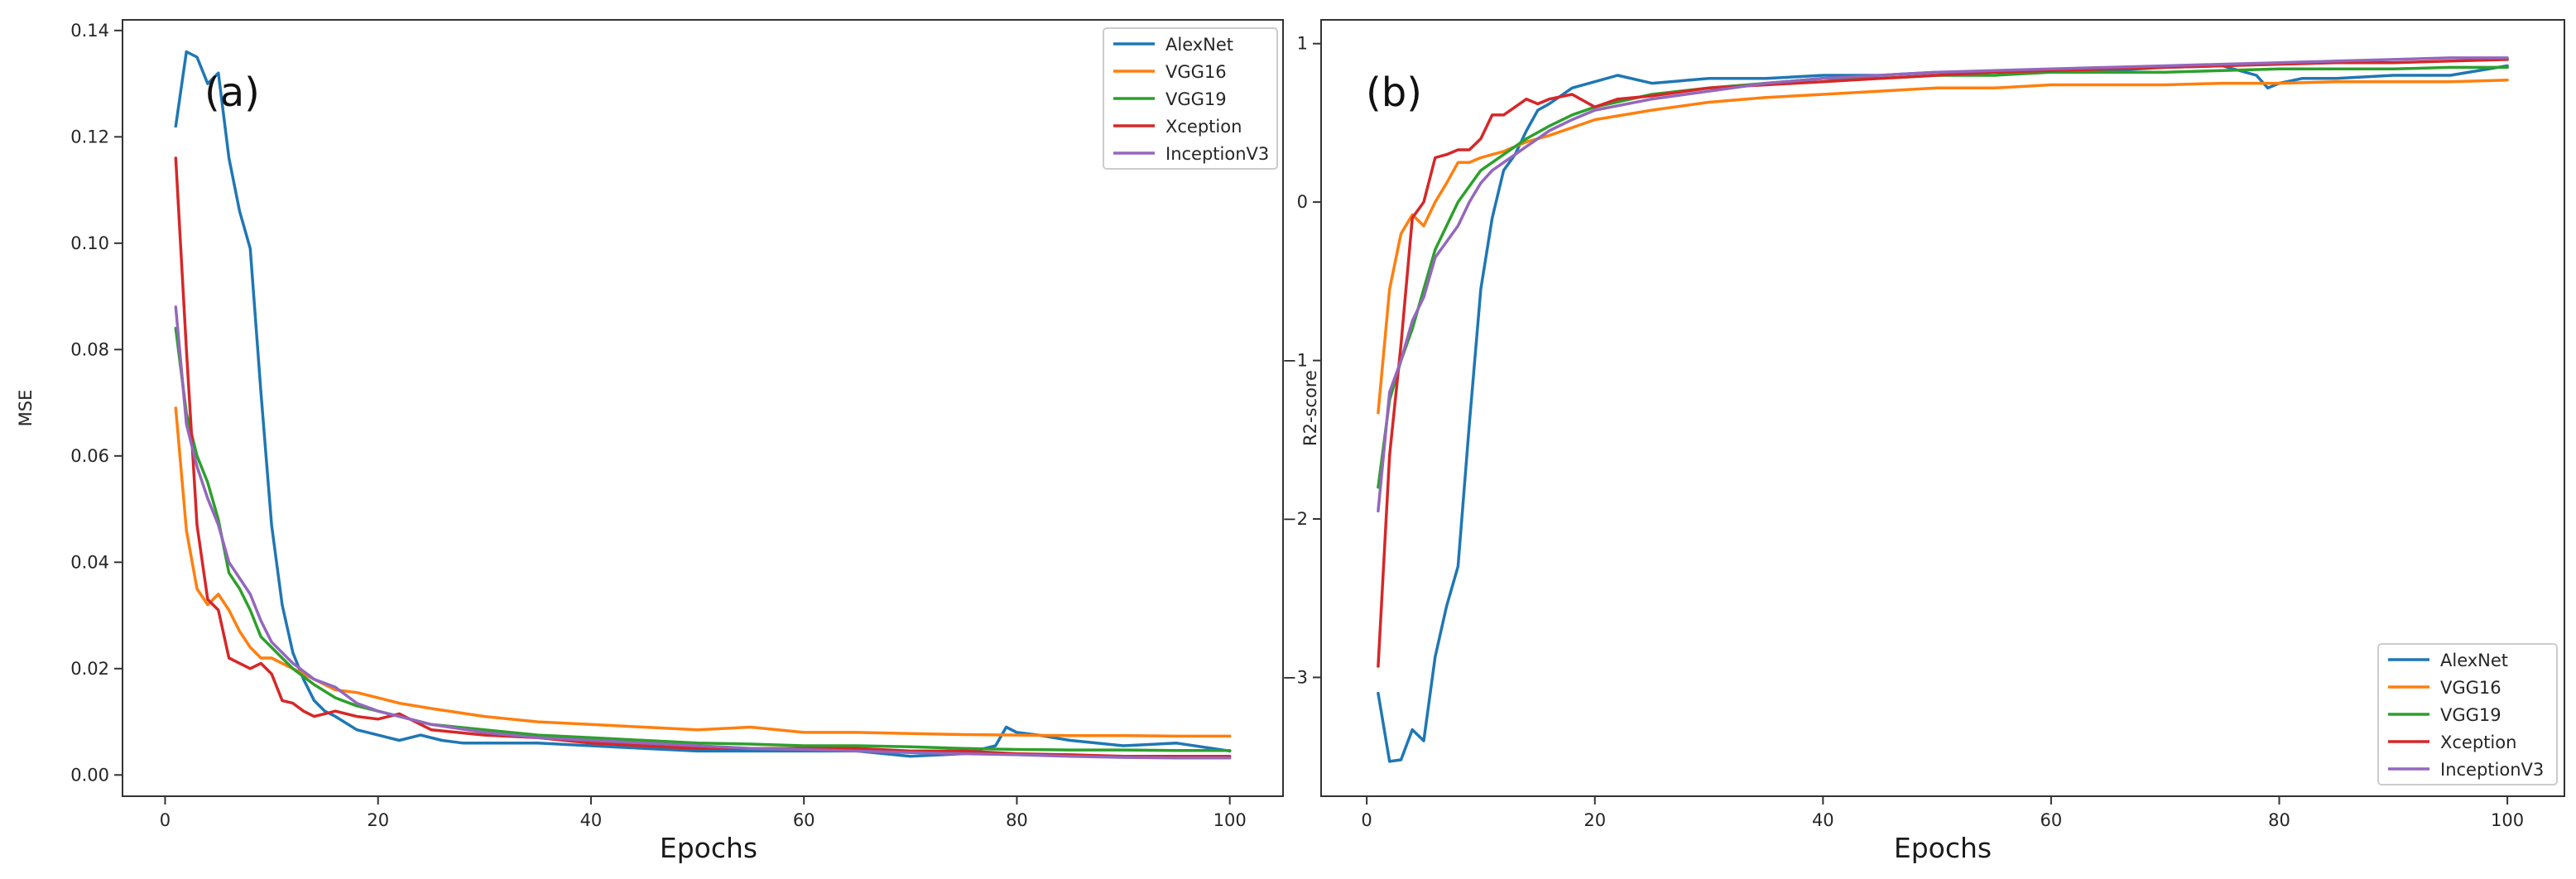  What do you see at coordinates (1394, 93) in the screenshot?
I see `panel-label-b: (b)` at bounding box center [1394, 93].